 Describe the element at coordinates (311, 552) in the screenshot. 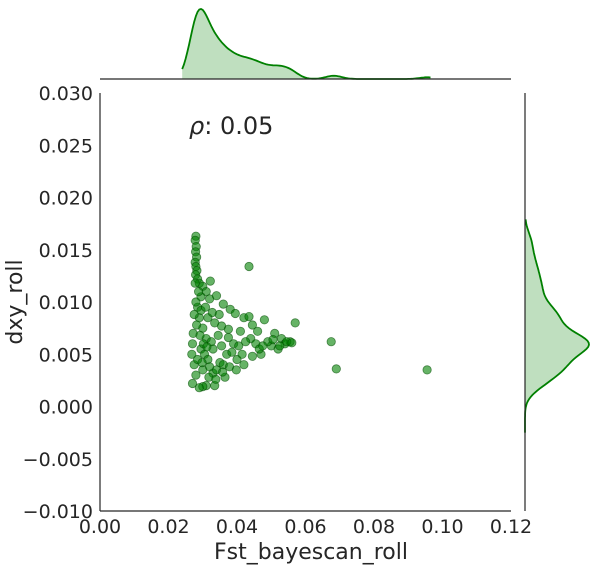

I see `x-axis-label: Fst_bayescan_roll` at that location.